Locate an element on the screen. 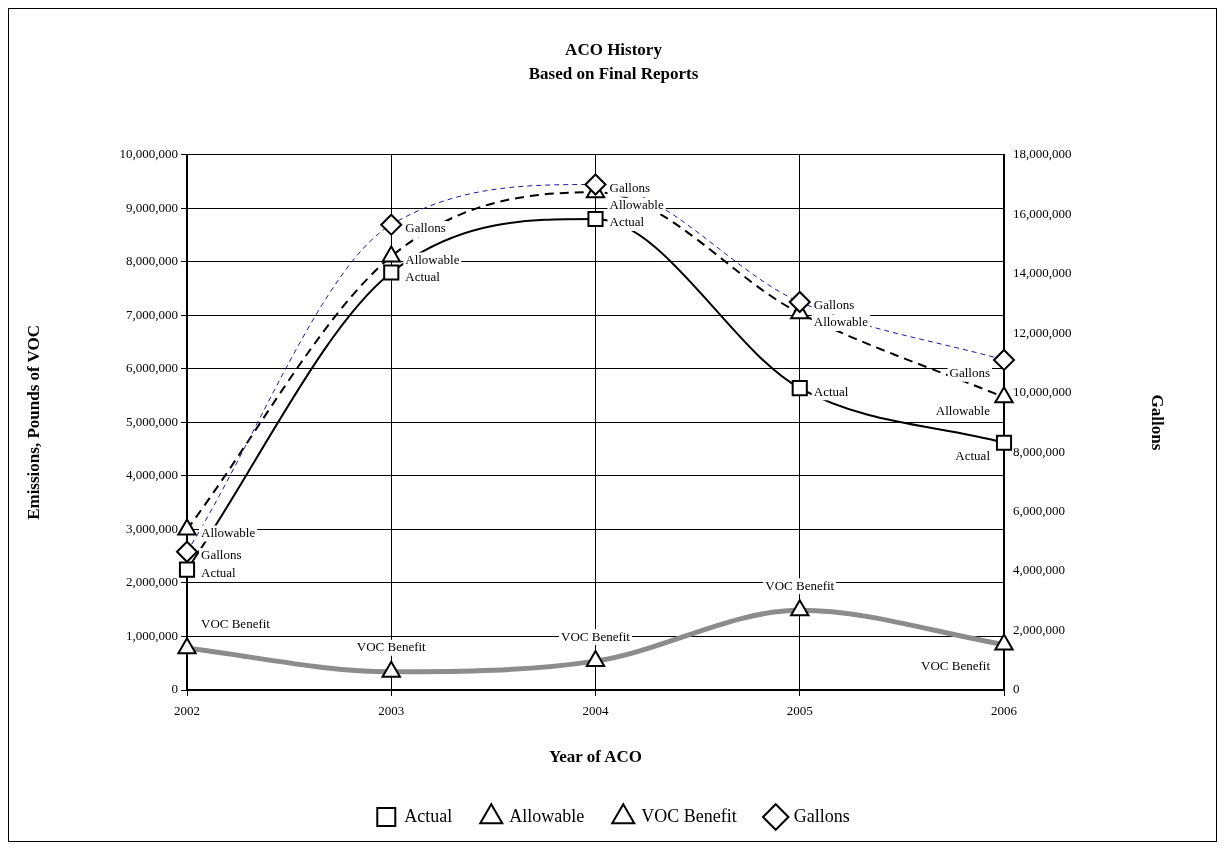 The height and width of the screenshot is (850, 1227). y-tick-label: 10,000,000 is located at coordinates (148, 154).